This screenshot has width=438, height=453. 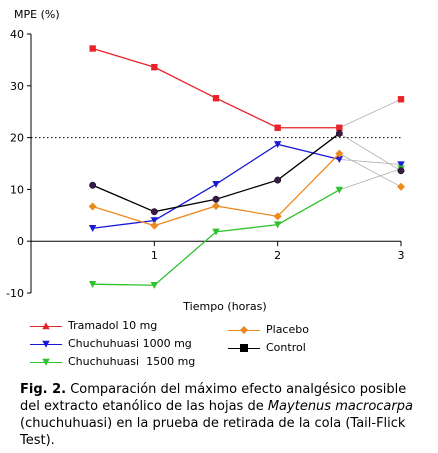 I want to click on y-tick-label: 20, so click(x=17, y=138).